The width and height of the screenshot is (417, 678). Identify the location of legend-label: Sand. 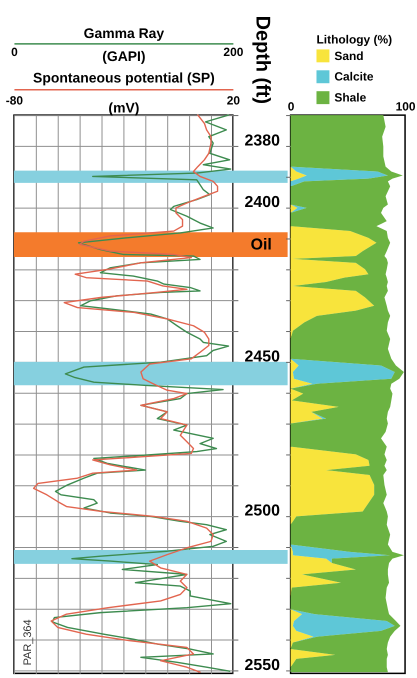
(349, 55).